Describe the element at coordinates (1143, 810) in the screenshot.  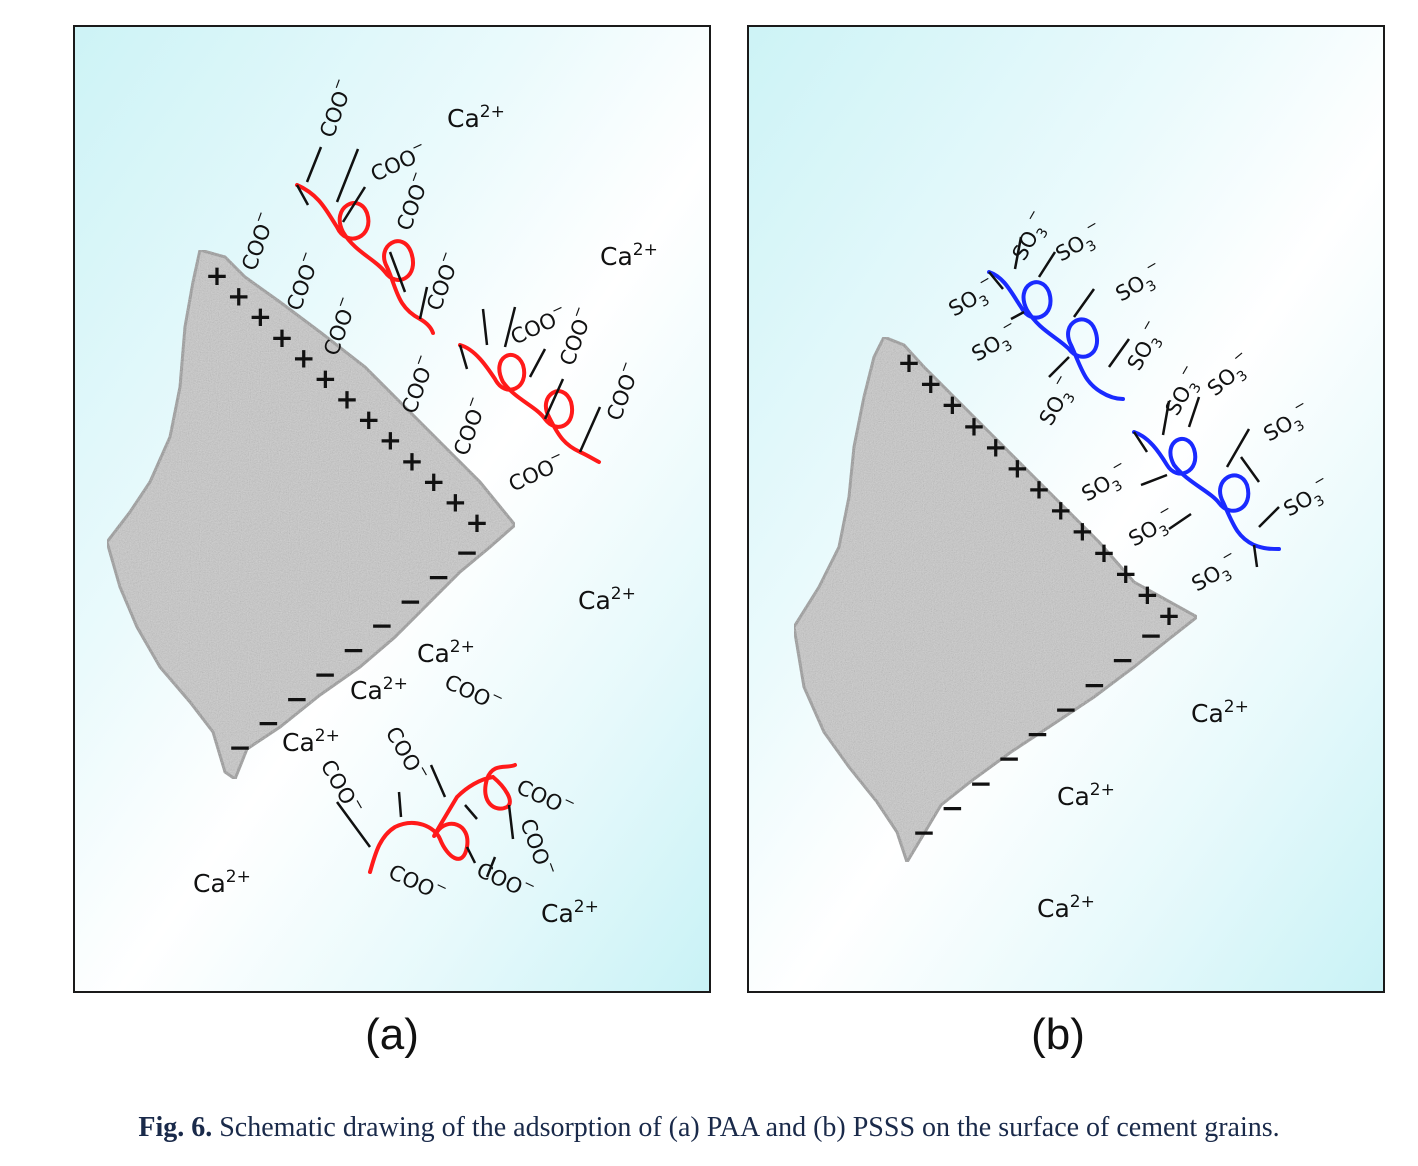
I see `ca-ions: Ca2+ Ca2+ Ca2+` at that location.